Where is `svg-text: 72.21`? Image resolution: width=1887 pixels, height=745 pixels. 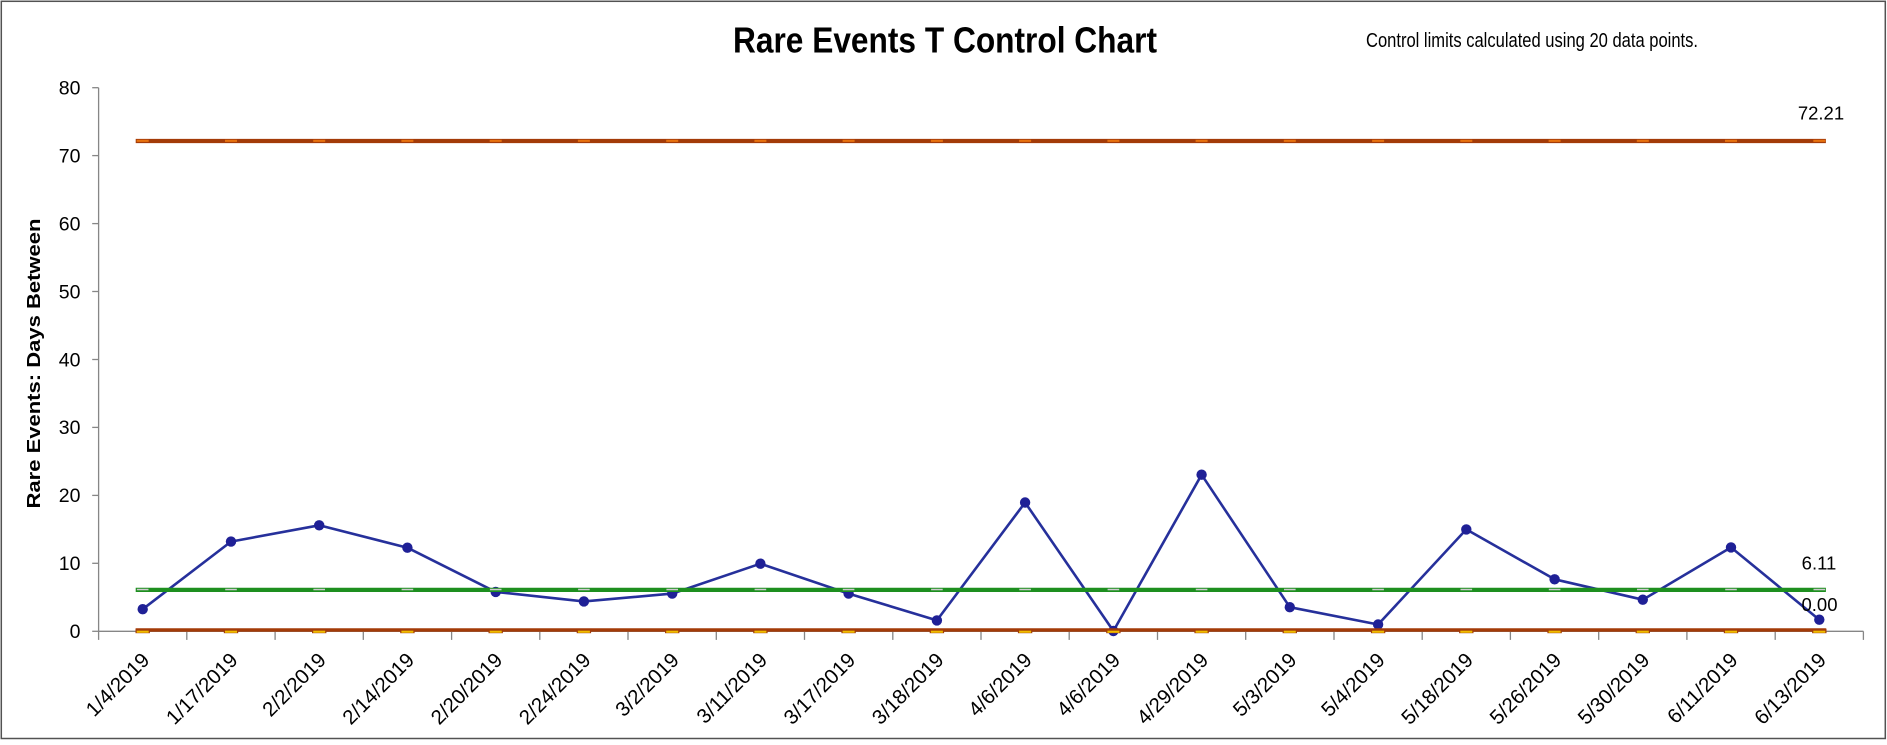
svg-text: 72.21 is located at coordinates (1821, 113).